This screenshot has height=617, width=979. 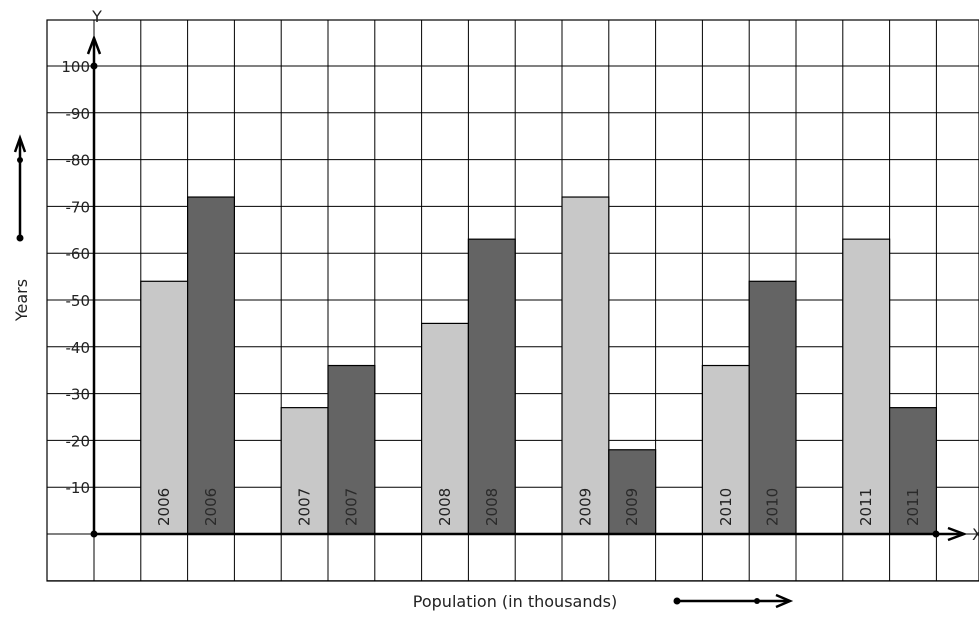 What do you see at coordinates (78, 348) in the screenshot?
I see `y-tick-label: -40` at bounding box center [78, 348].